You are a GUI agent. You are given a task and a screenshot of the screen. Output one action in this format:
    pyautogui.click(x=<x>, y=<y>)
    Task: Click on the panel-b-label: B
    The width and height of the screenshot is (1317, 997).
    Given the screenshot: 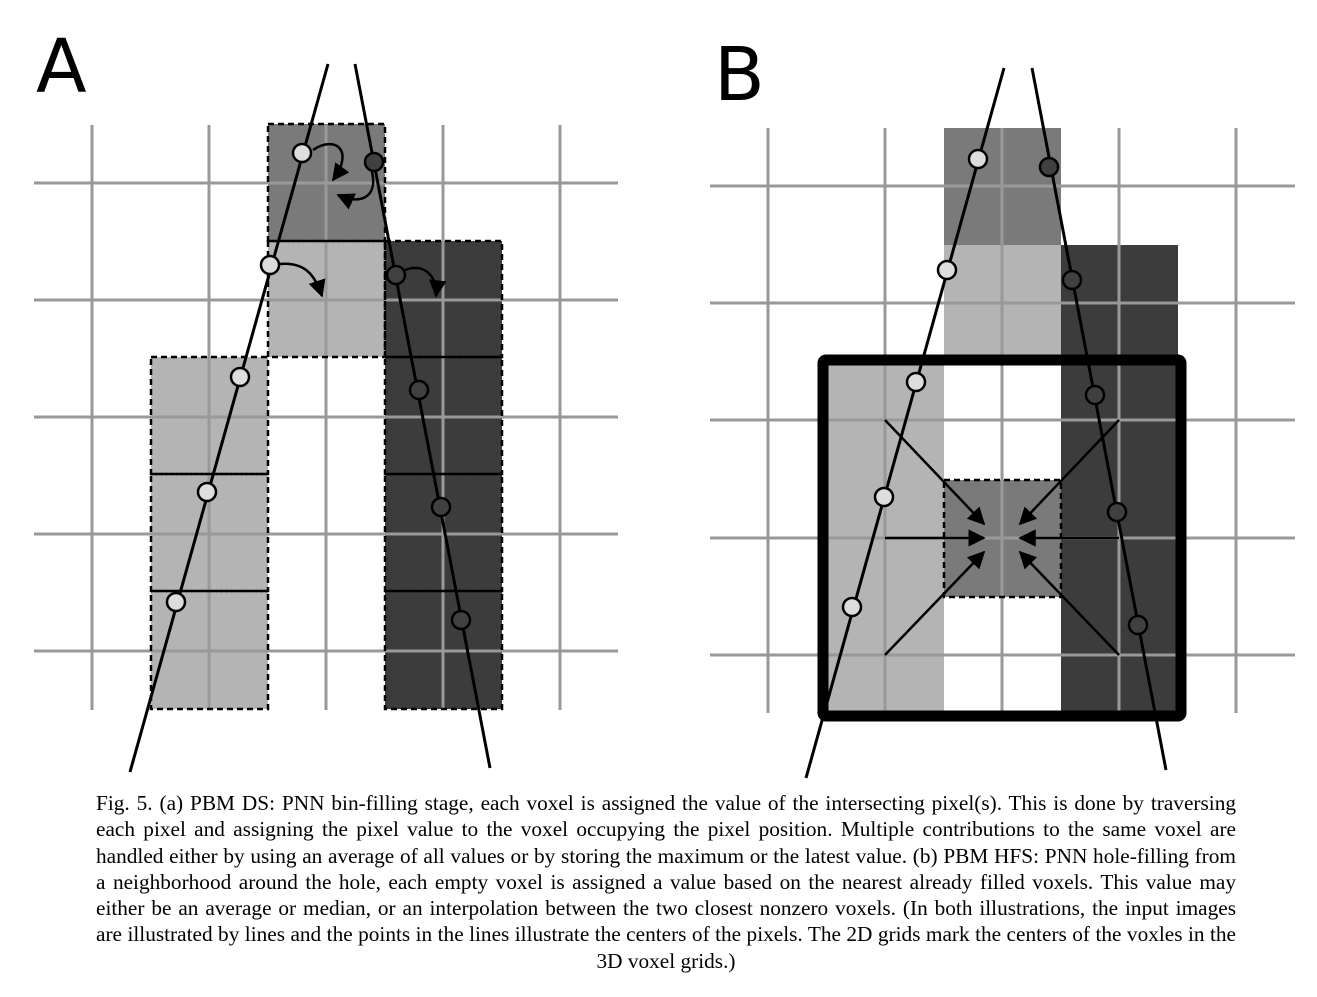 What is the action you would take?
    pyautogui.click(x=739, y=75)
    